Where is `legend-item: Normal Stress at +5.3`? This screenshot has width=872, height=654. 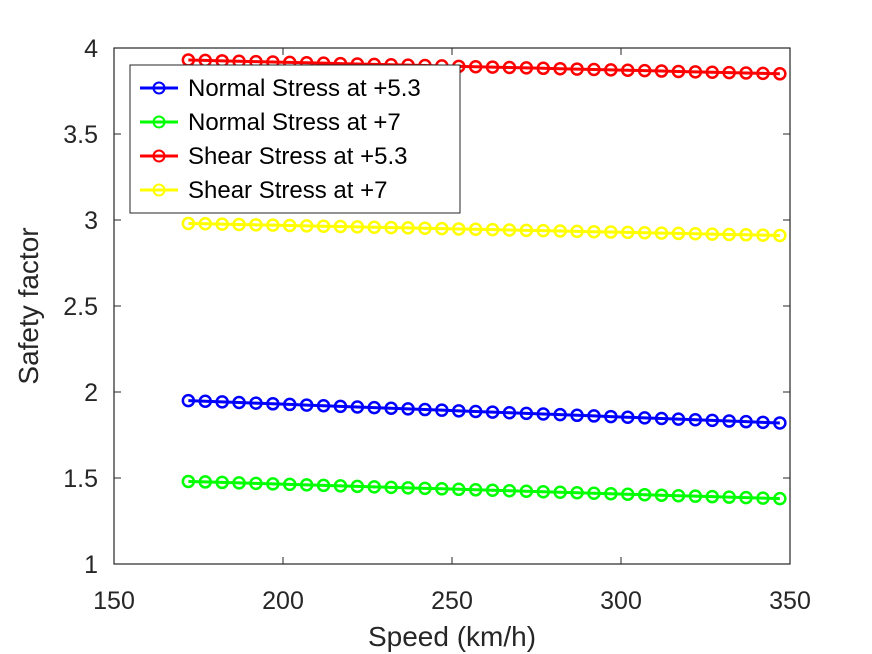
legend-item: Normal Stress at +5.3 is located at coordinates (280, 88).